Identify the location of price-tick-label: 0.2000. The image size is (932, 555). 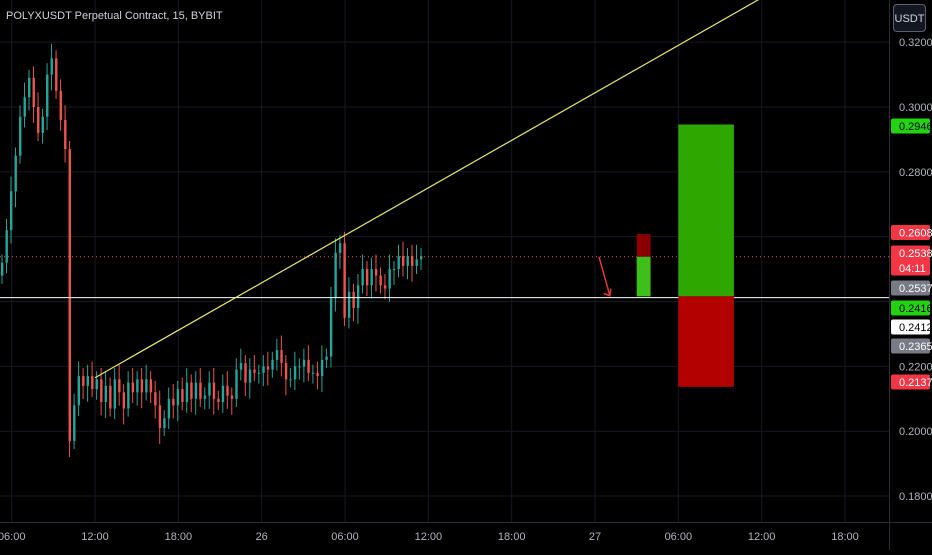
(915, 432).